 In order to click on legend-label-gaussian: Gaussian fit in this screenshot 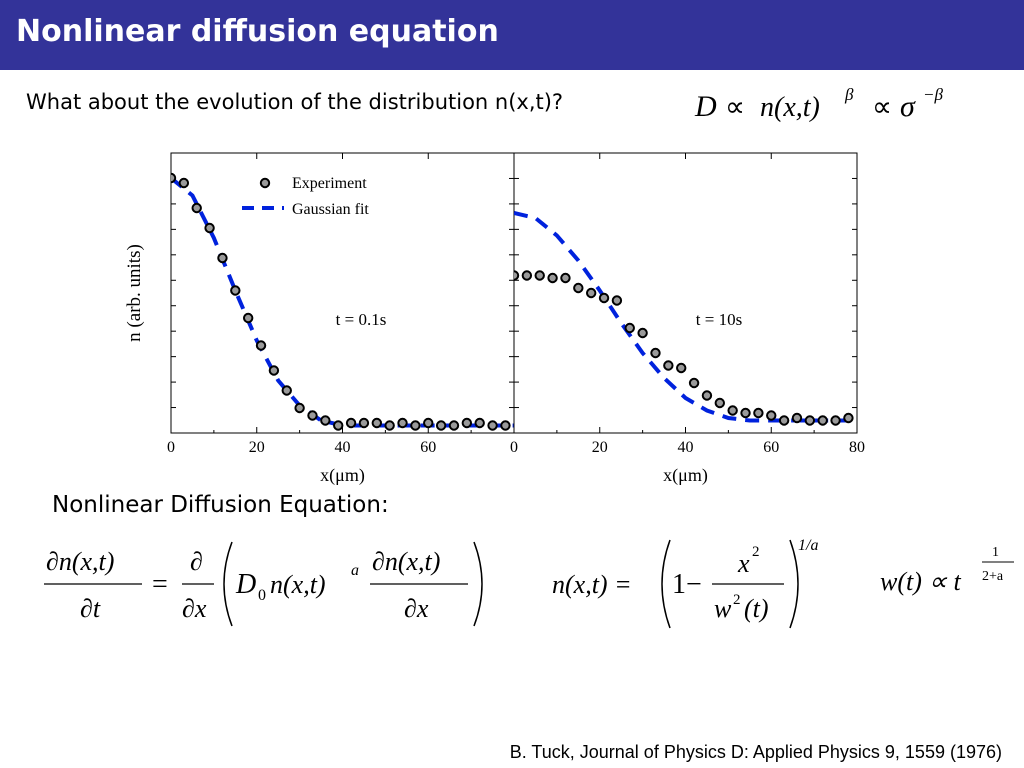, I will do `click(330, 209)`.